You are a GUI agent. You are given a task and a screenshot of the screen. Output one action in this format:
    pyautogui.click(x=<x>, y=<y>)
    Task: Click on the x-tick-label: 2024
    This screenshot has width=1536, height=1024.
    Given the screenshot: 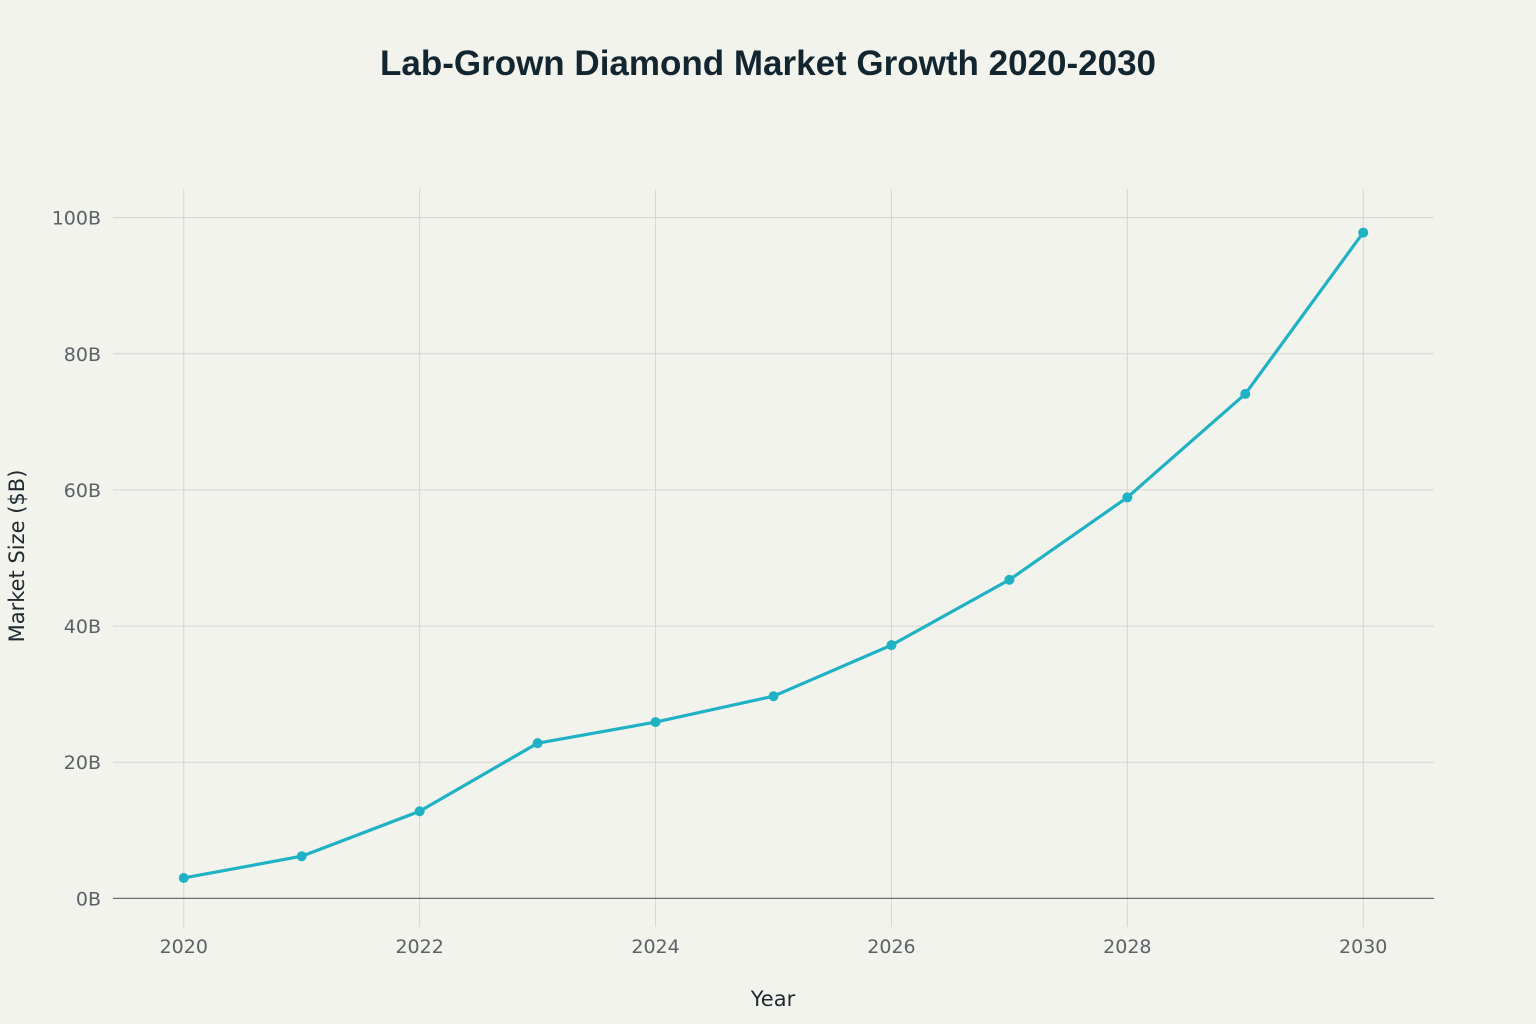 What is the action you would take?
    pyautogui.click(x=655, y=947)
    